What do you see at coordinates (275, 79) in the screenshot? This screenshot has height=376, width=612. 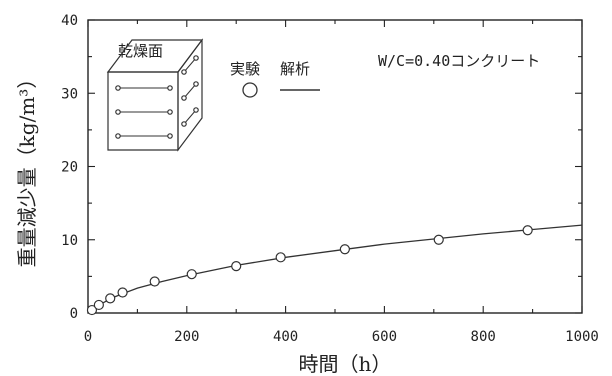 I see `legend: 実験 解析` at bounding box center [275, 79].